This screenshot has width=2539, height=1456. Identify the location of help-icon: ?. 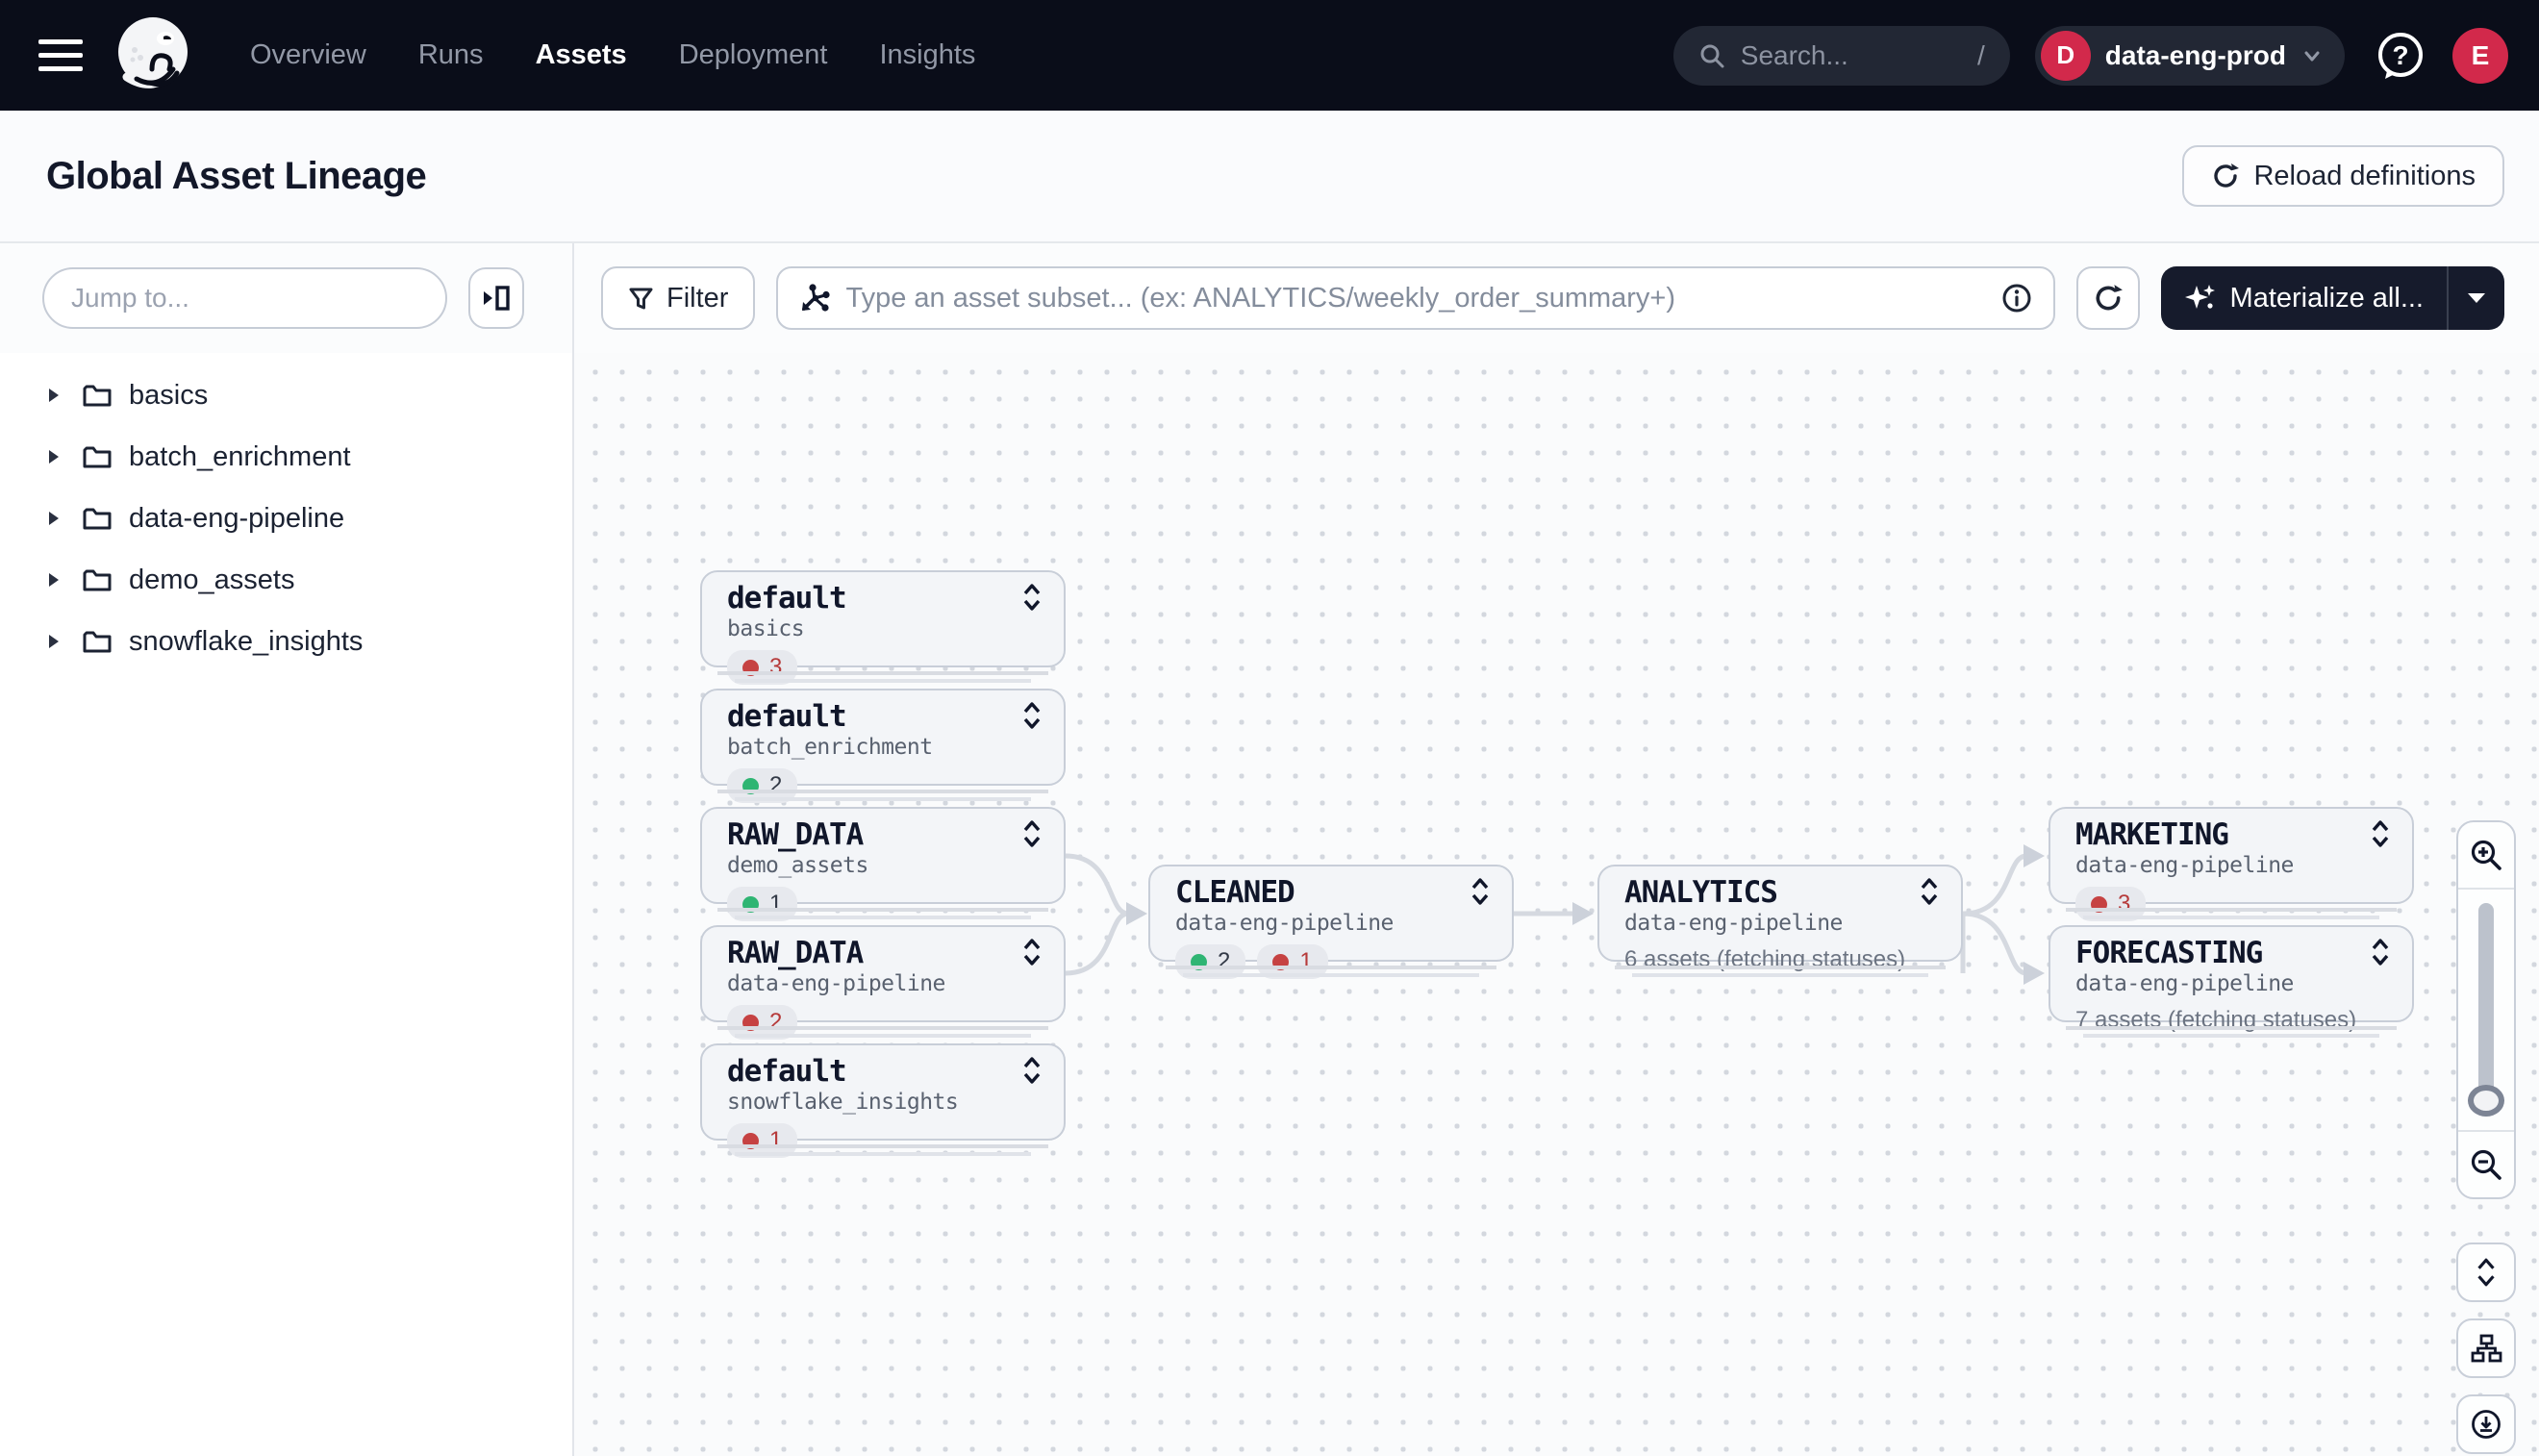
(2400, 56).